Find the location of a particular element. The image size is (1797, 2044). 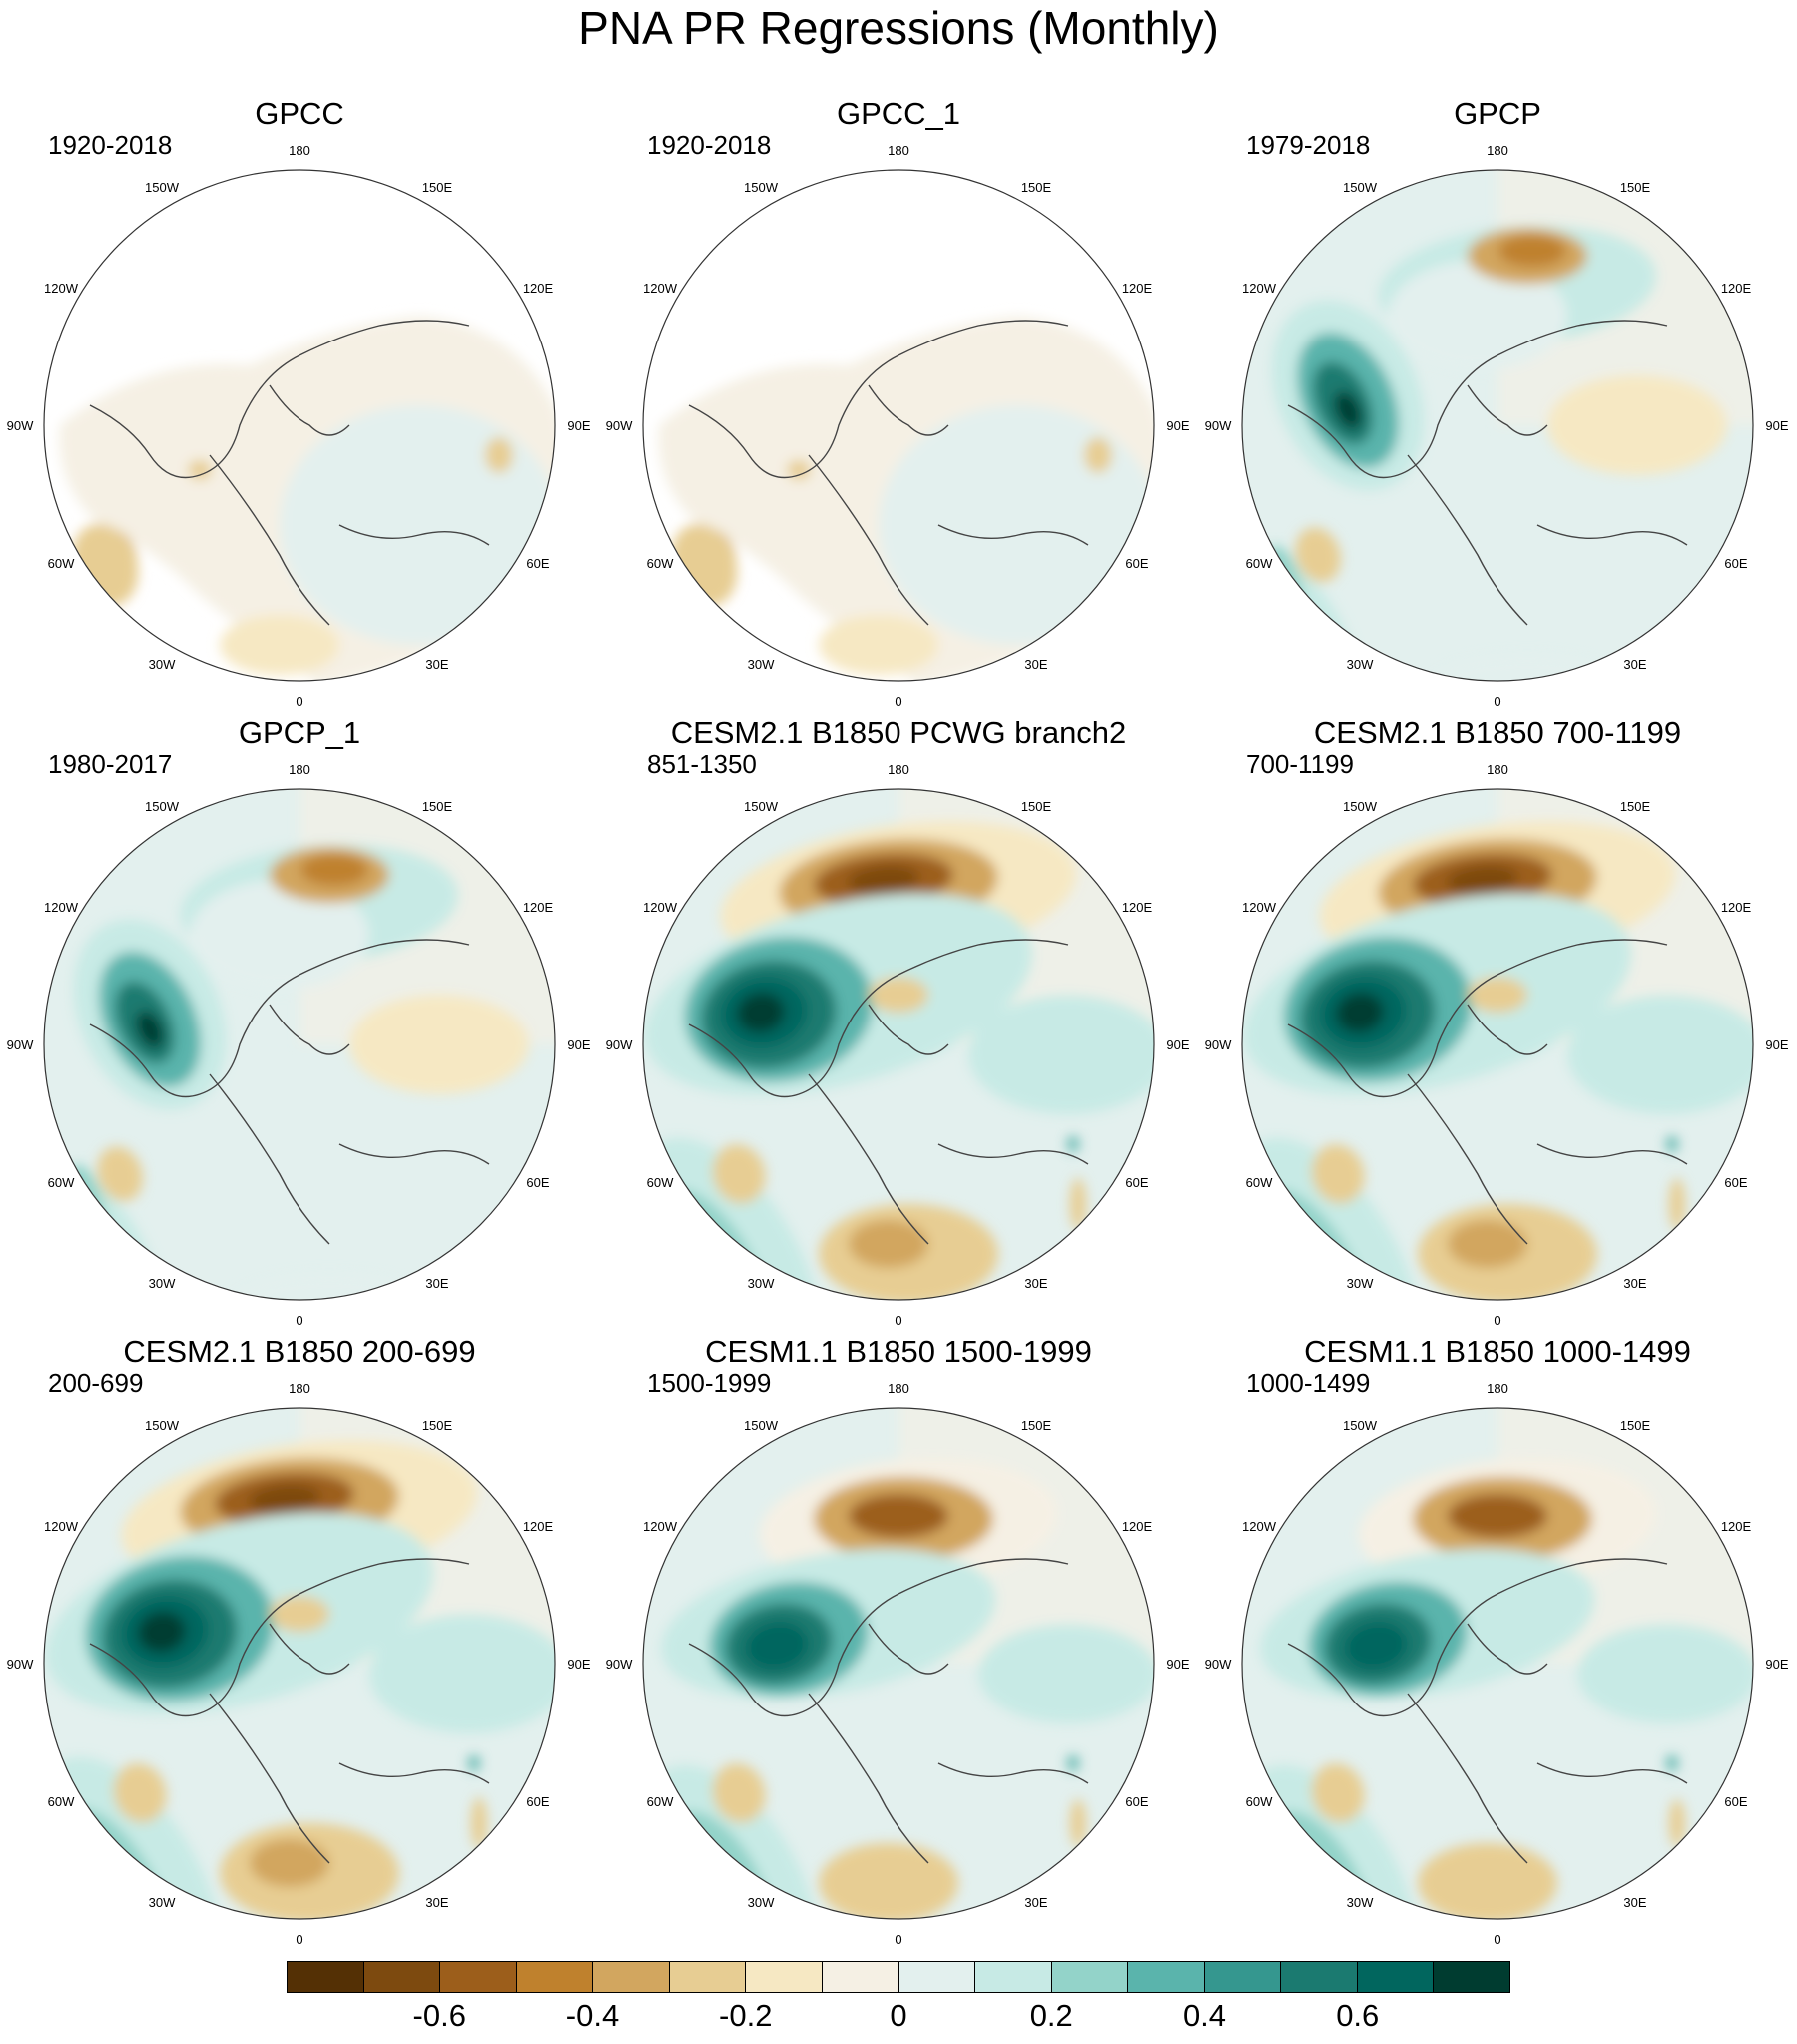

panel-years: 851-1350 is located at coordinates (702, 764).